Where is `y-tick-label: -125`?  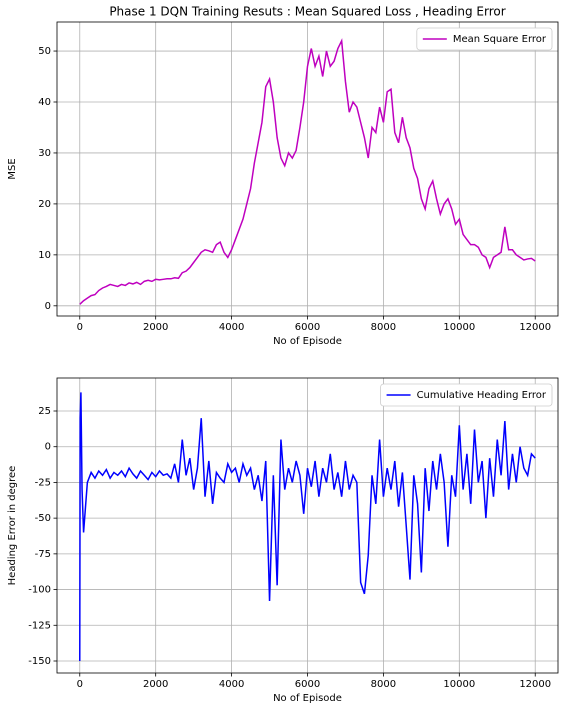
y-tick-label: -125 is located at coordinates (39, 625).